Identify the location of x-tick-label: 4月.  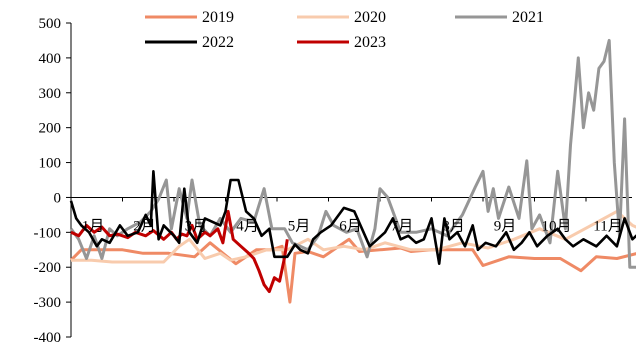
(247, 226).